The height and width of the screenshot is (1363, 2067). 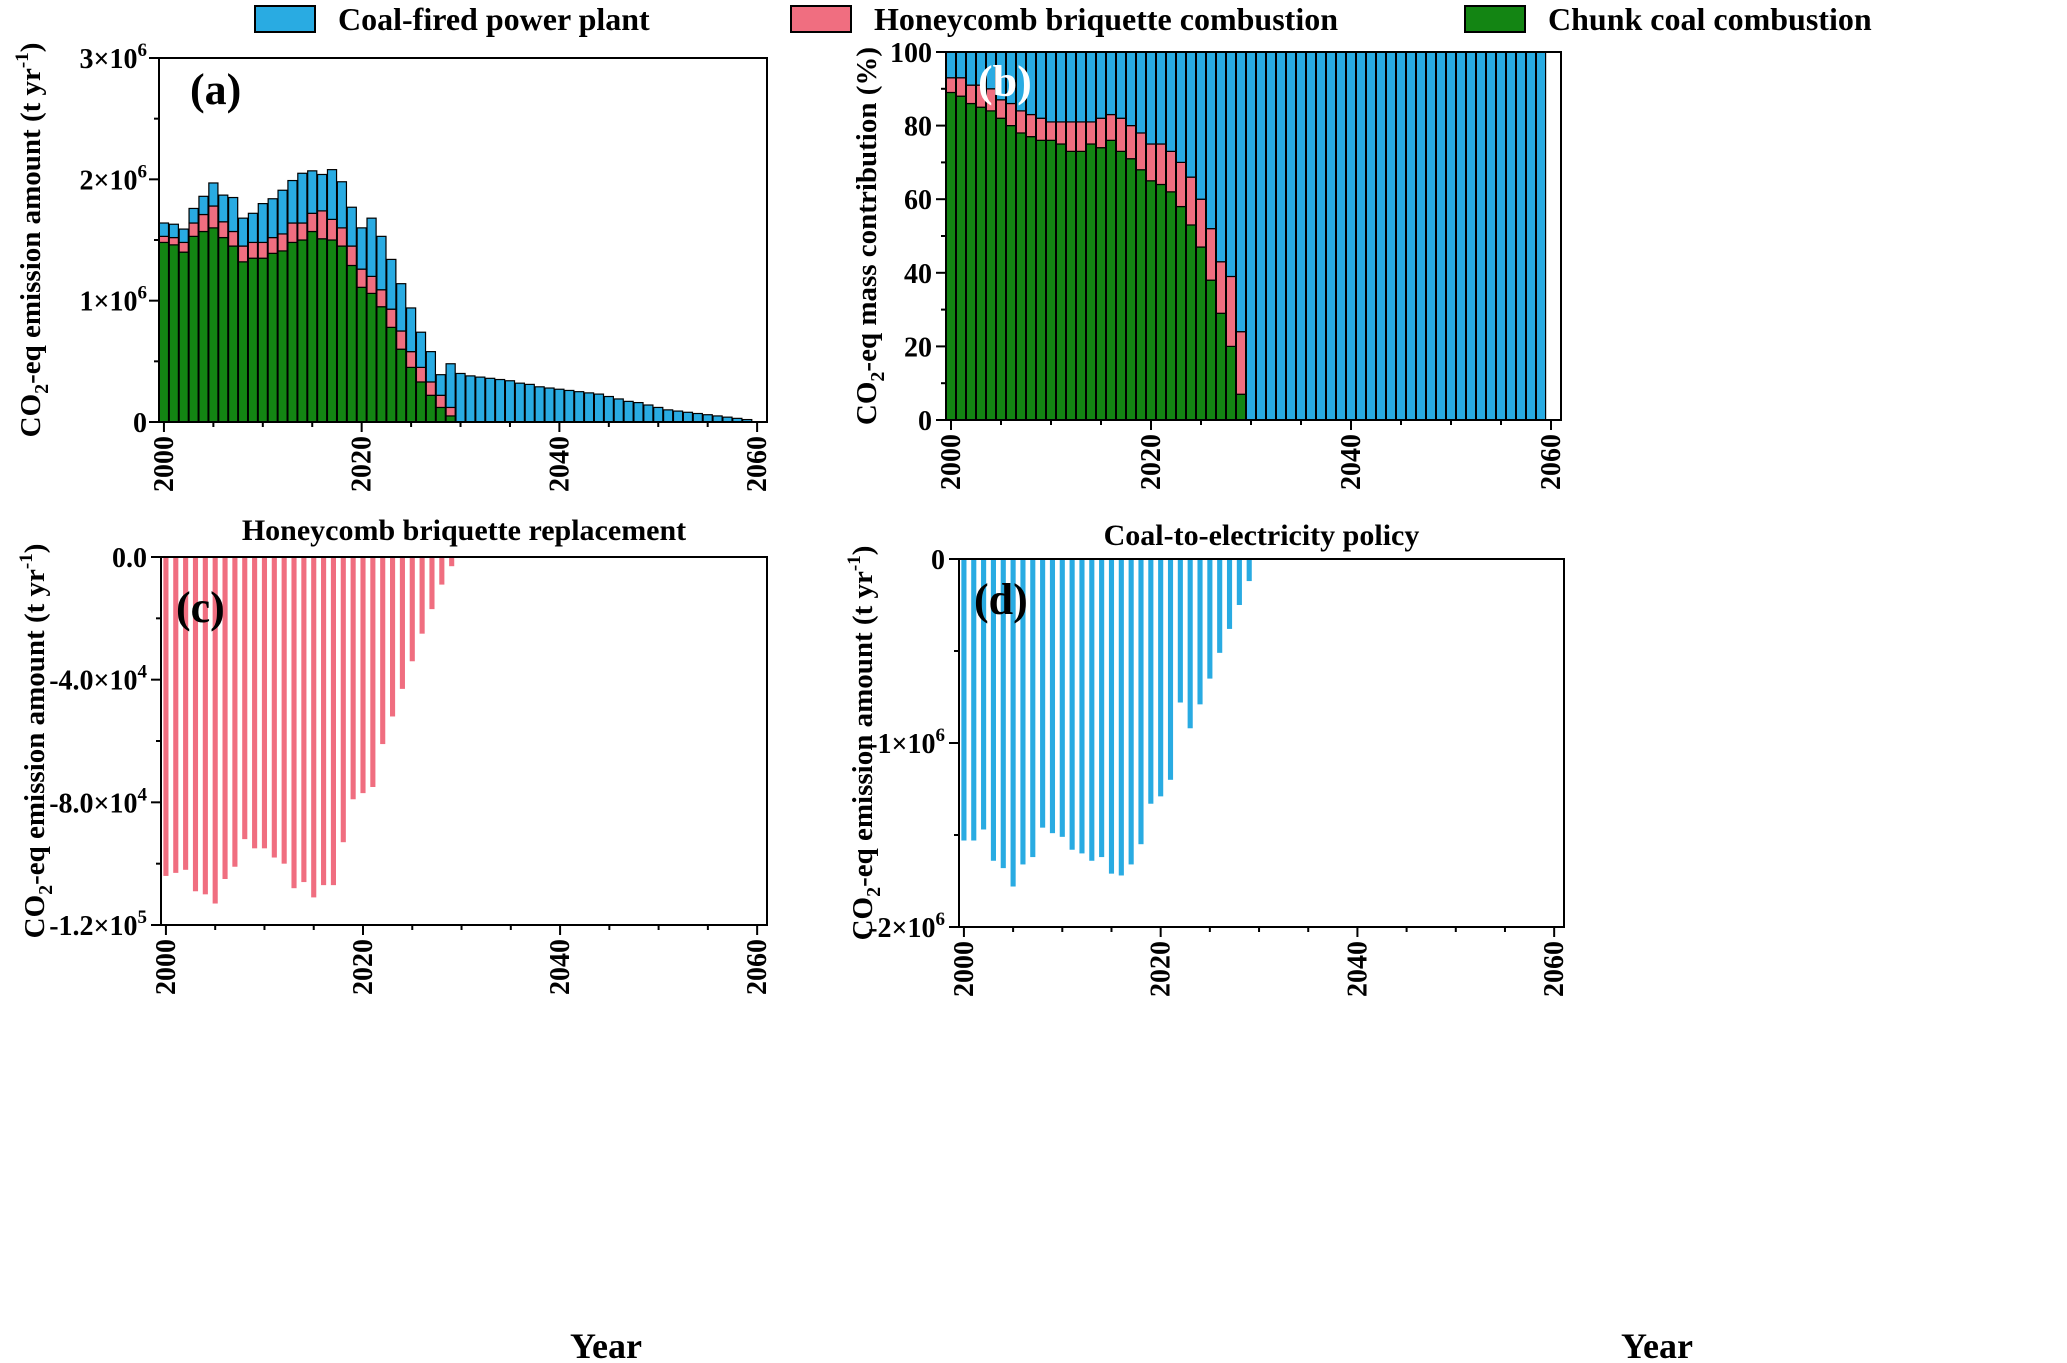 I want to click on bar-b-coal-fired-power-plant-2022, so click(x=1171, y=101).